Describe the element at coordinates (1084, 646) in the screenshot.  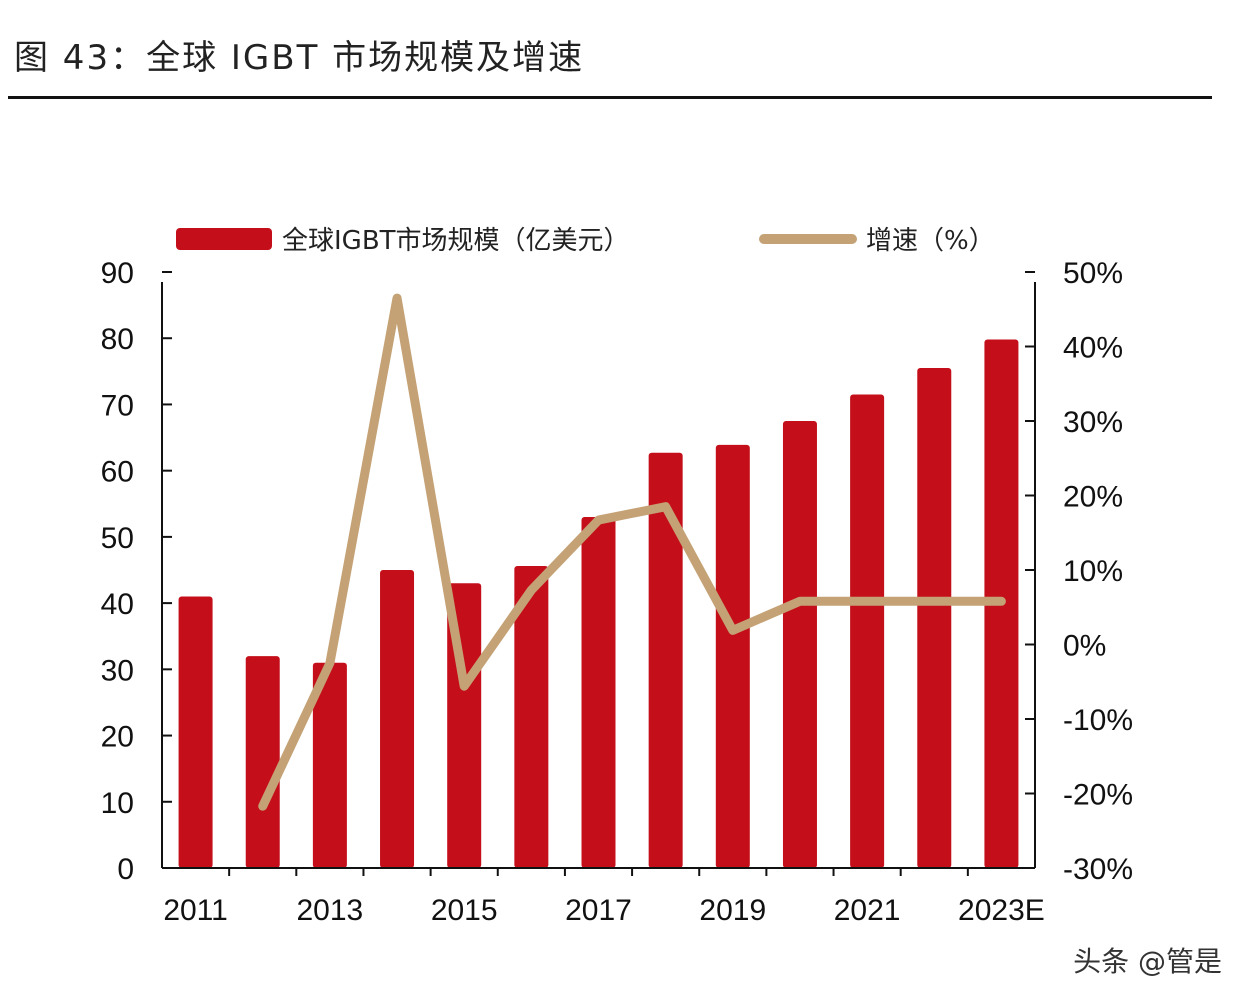
I see `right-tick-label: 0%` at that location.